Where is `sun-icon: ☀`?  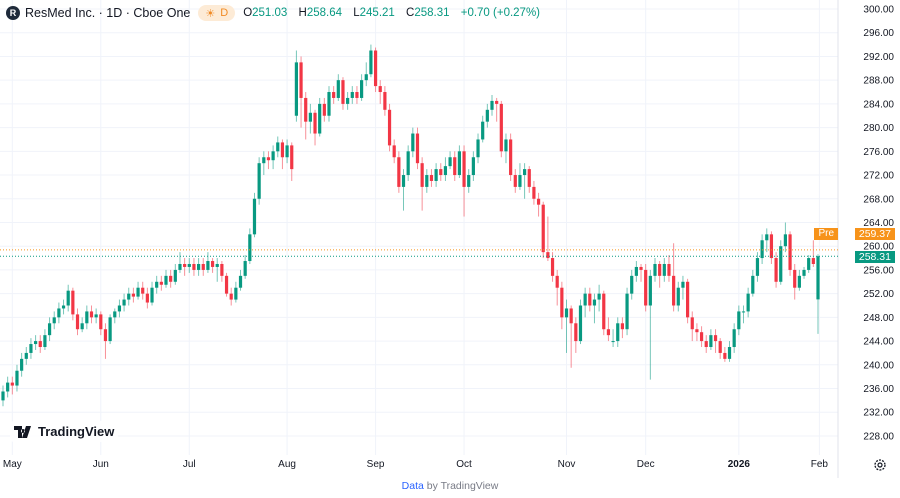
sun-icon: ☀ is located at coordinates (210, 13).